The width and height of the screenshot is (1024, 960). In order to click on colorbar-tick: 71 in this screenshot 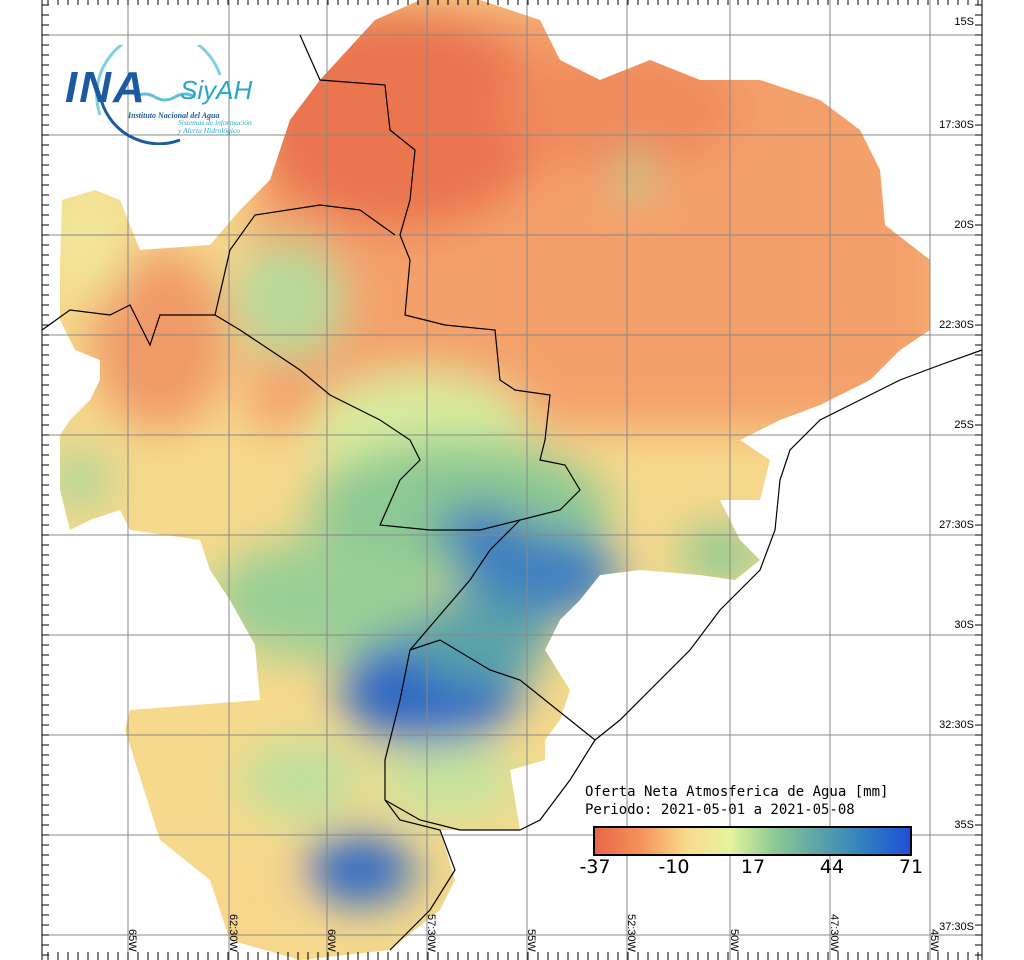, I will do `click(911, 867)`.